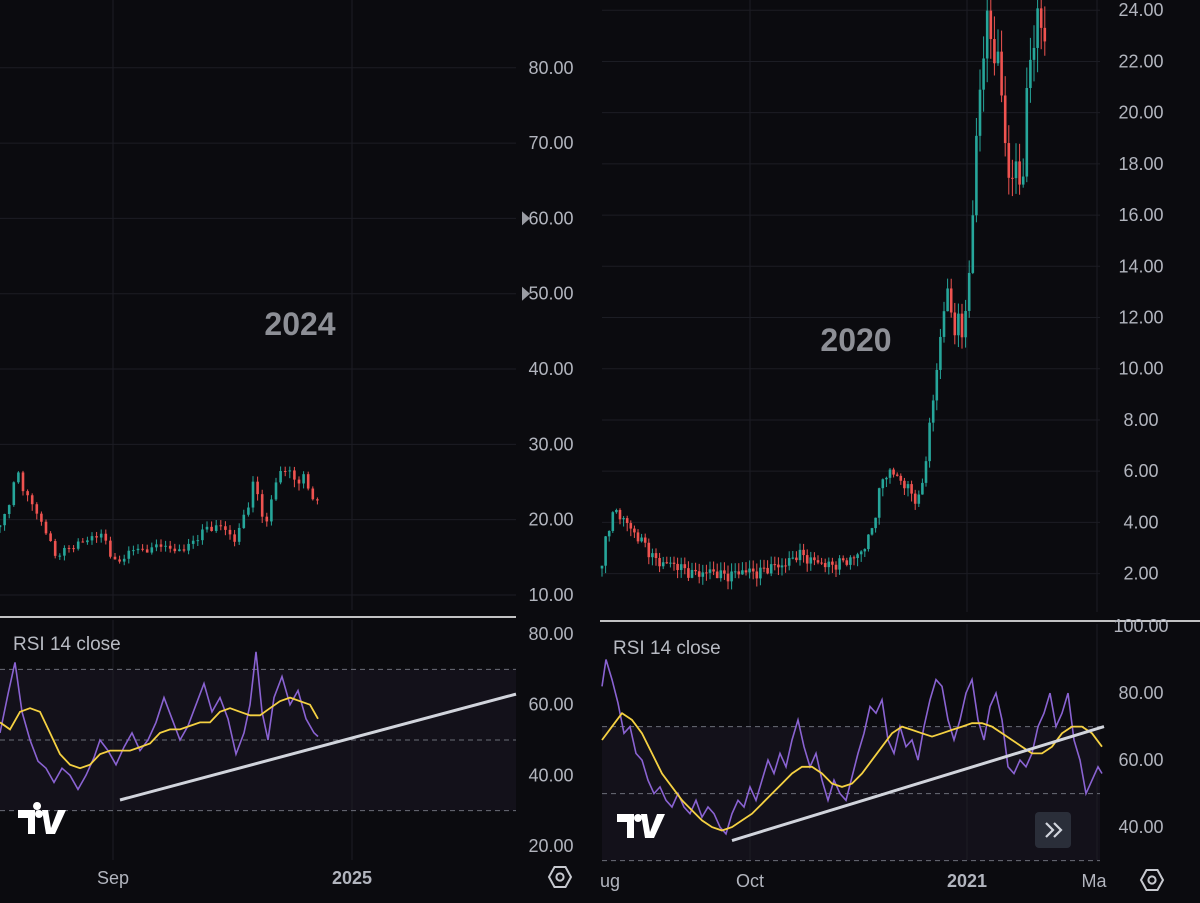  What do you see at coordinates (1140, 369) in the screenshot?
I see `right-price-tick-label: 10.00` at bounding box center [1140, 369].